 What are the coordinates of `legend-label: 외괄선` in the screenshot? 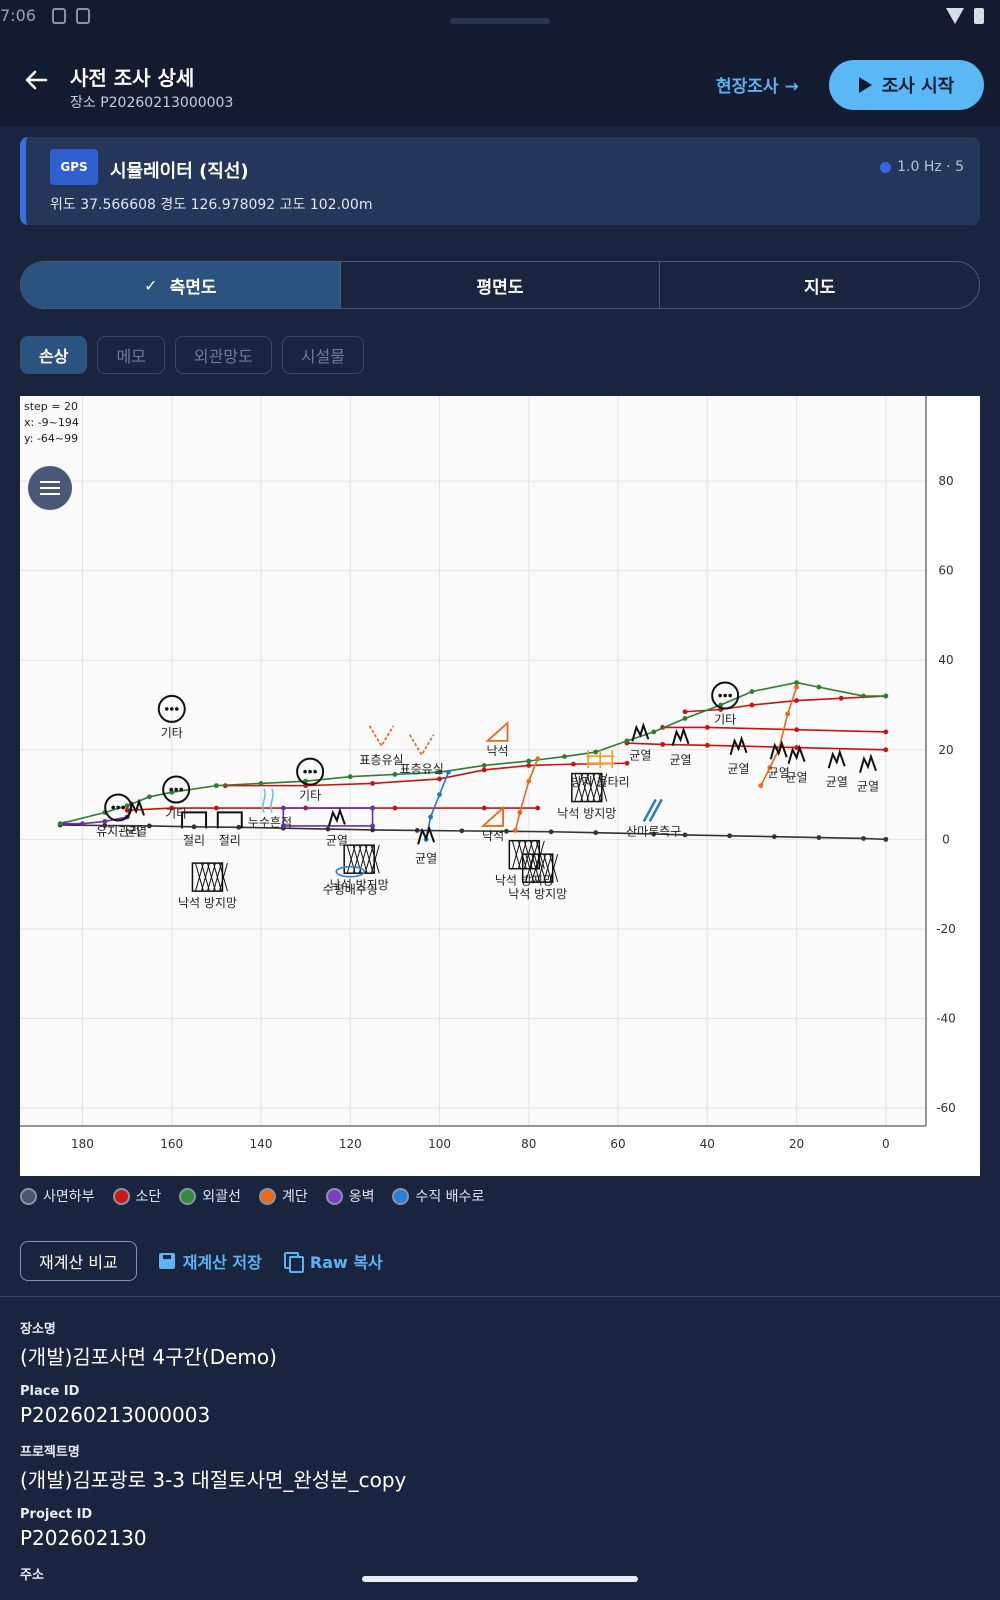 It's located at (221, 1197).